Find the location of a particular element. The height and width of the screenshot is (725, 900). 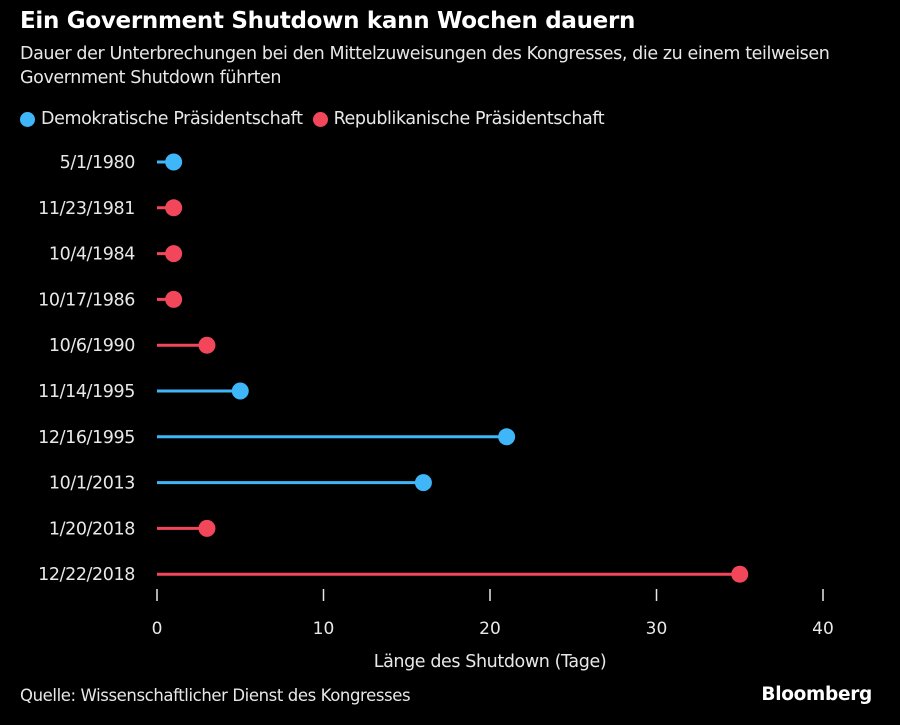

data-row: 11/14/1995 is located at coordinates (143, 392).